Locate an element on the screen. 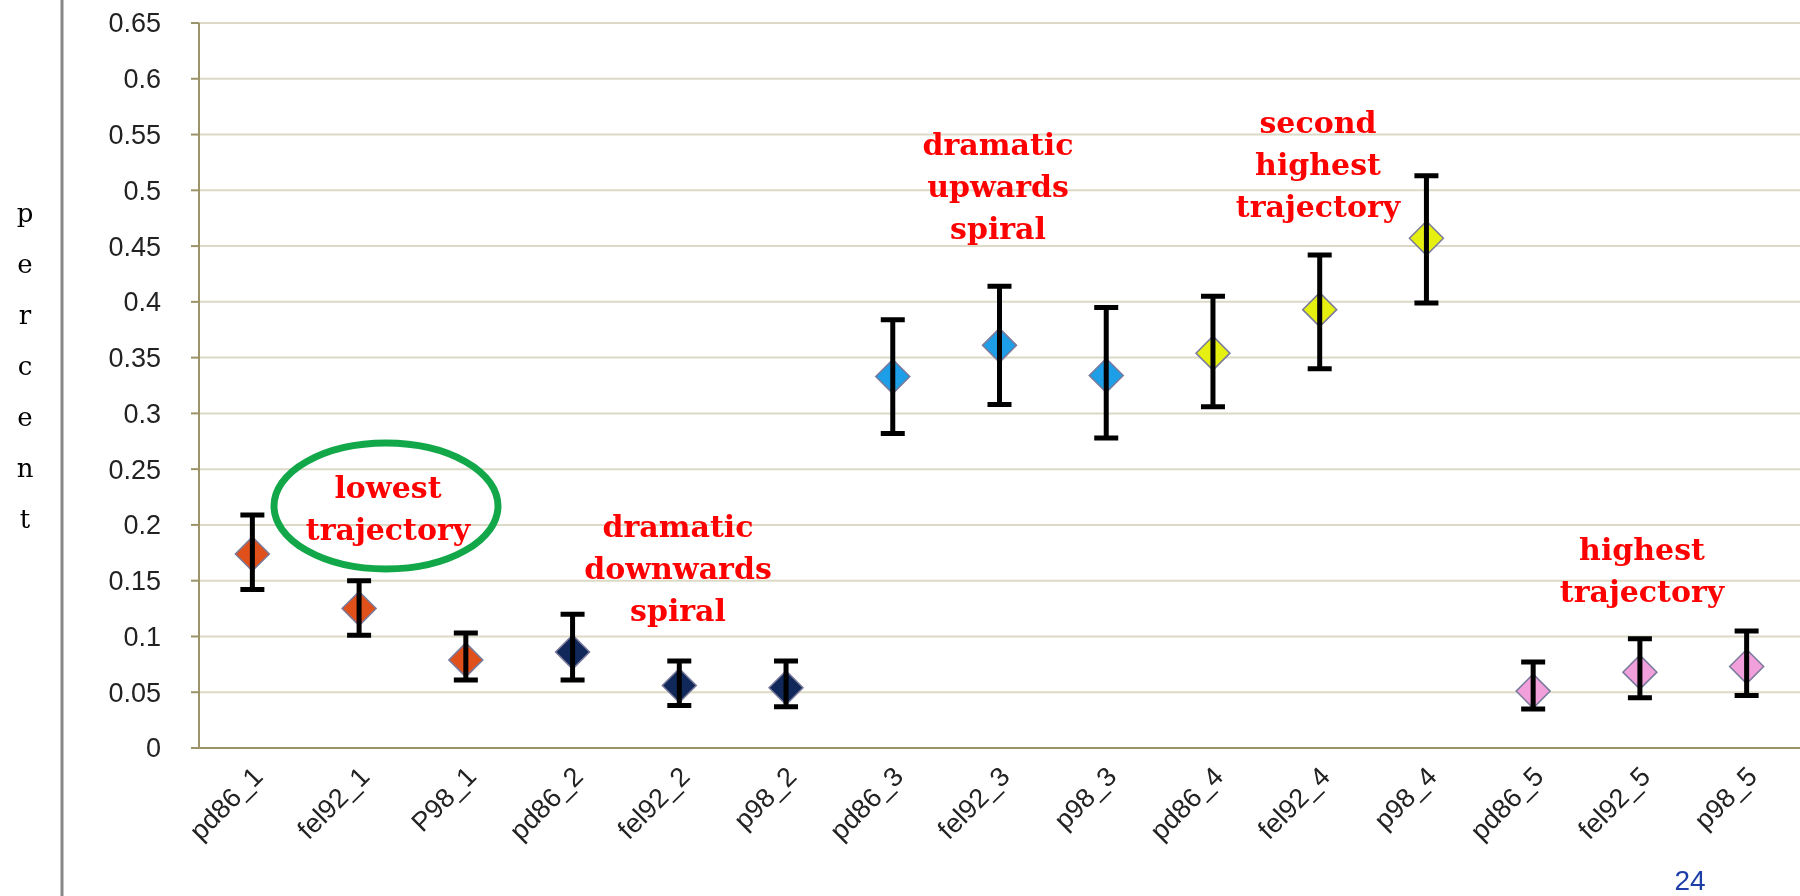 Image resolution: width=1800 pixels, height=896 pixels. y-tick-label: 0.6 is located at coordinates (142, 79).